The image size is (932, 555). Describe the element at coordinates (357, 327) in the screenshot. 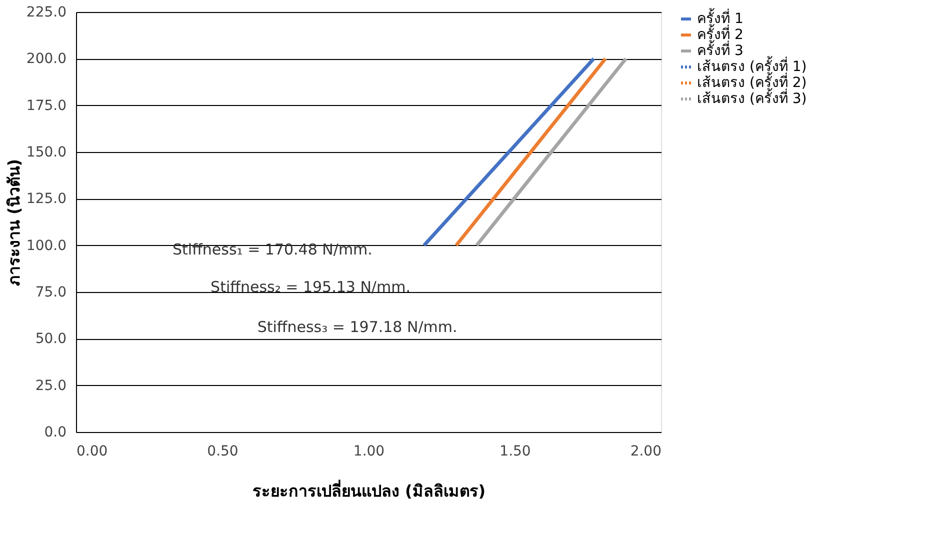

I see `annotation: Stiffness₃ = 197.18 N/mm.` at that location.